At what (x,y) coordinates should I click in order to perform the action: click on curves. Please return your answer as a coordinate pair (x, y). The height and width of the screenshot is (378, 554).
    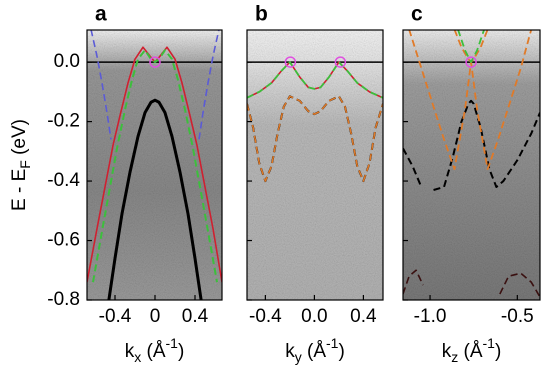
    Looking at the image, I should click on (315, 119).